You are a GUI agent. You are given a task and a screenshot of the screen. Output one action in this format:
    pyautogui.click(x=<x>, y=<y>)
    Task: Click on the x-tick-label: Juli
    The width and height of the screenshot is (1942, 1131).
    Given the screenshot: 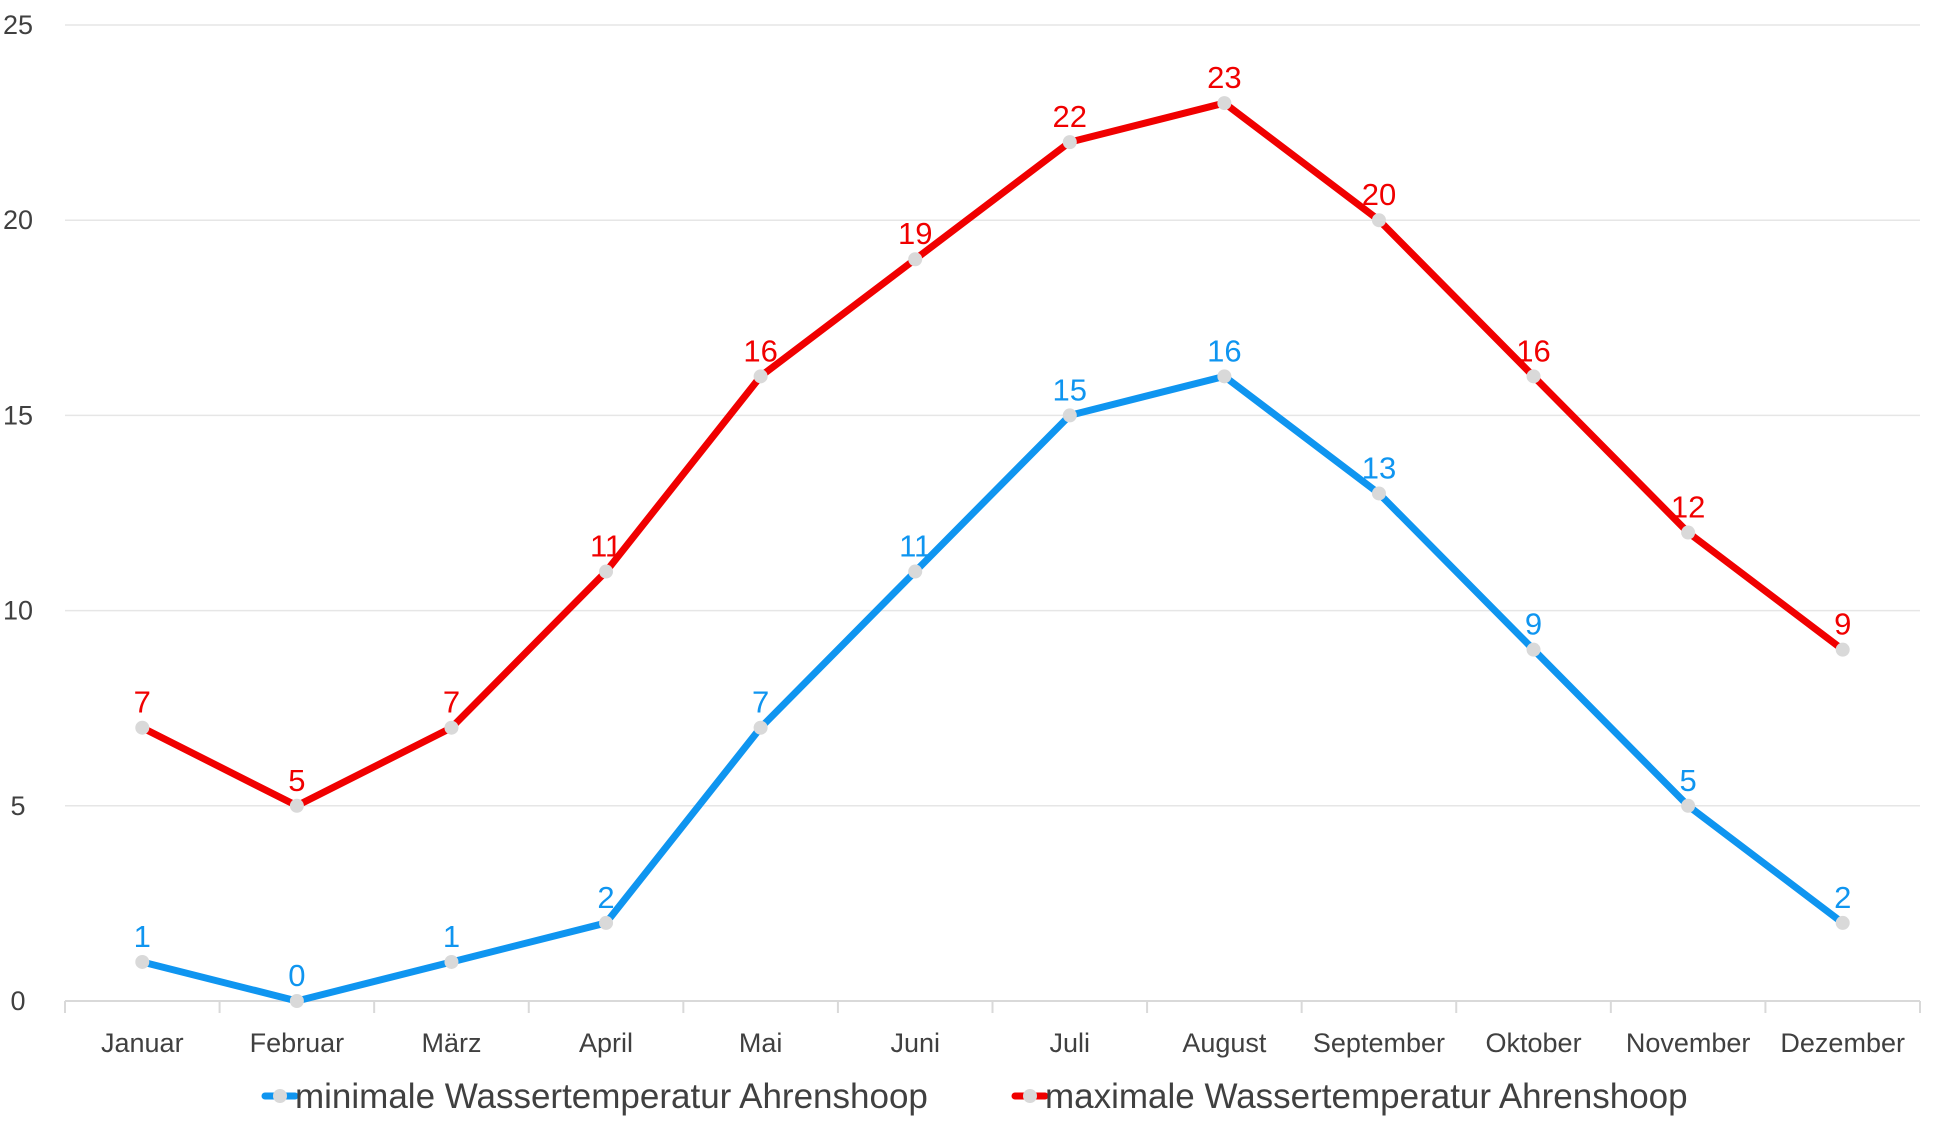 What is the action you would take?
    pyautogui.click(x=1070, y=1043)
    